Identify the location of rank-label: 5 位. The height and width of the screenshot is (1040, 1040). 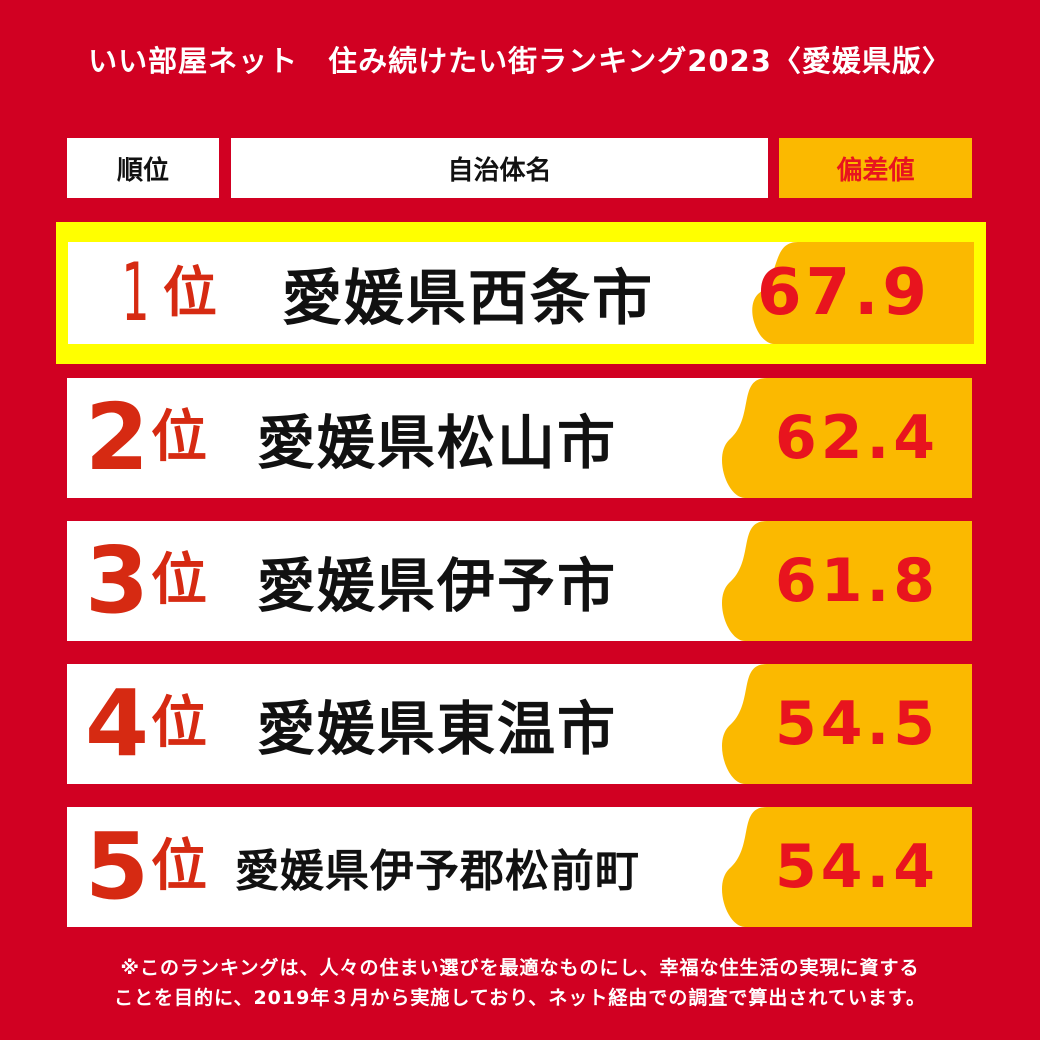
(146, 867).